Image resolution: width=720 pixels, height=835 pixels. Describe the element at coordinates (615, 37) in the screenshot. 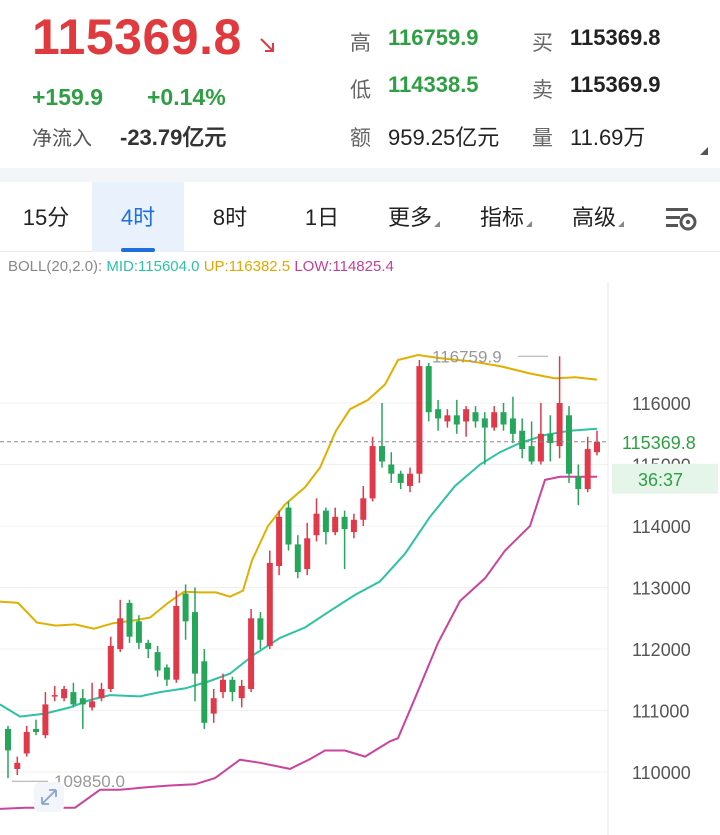

I see `bid-value: 115369.8` at that location.